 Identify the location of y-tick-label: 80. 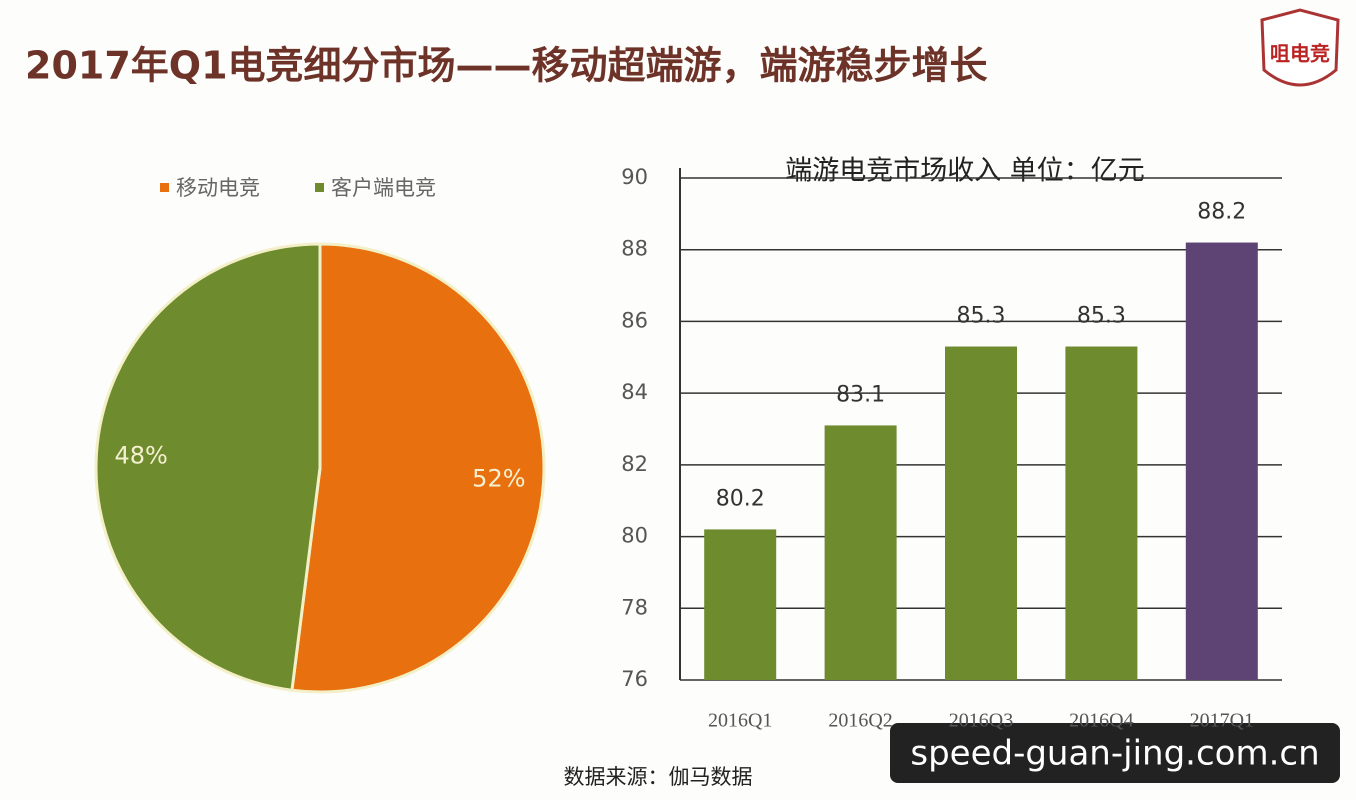
(634, 536).